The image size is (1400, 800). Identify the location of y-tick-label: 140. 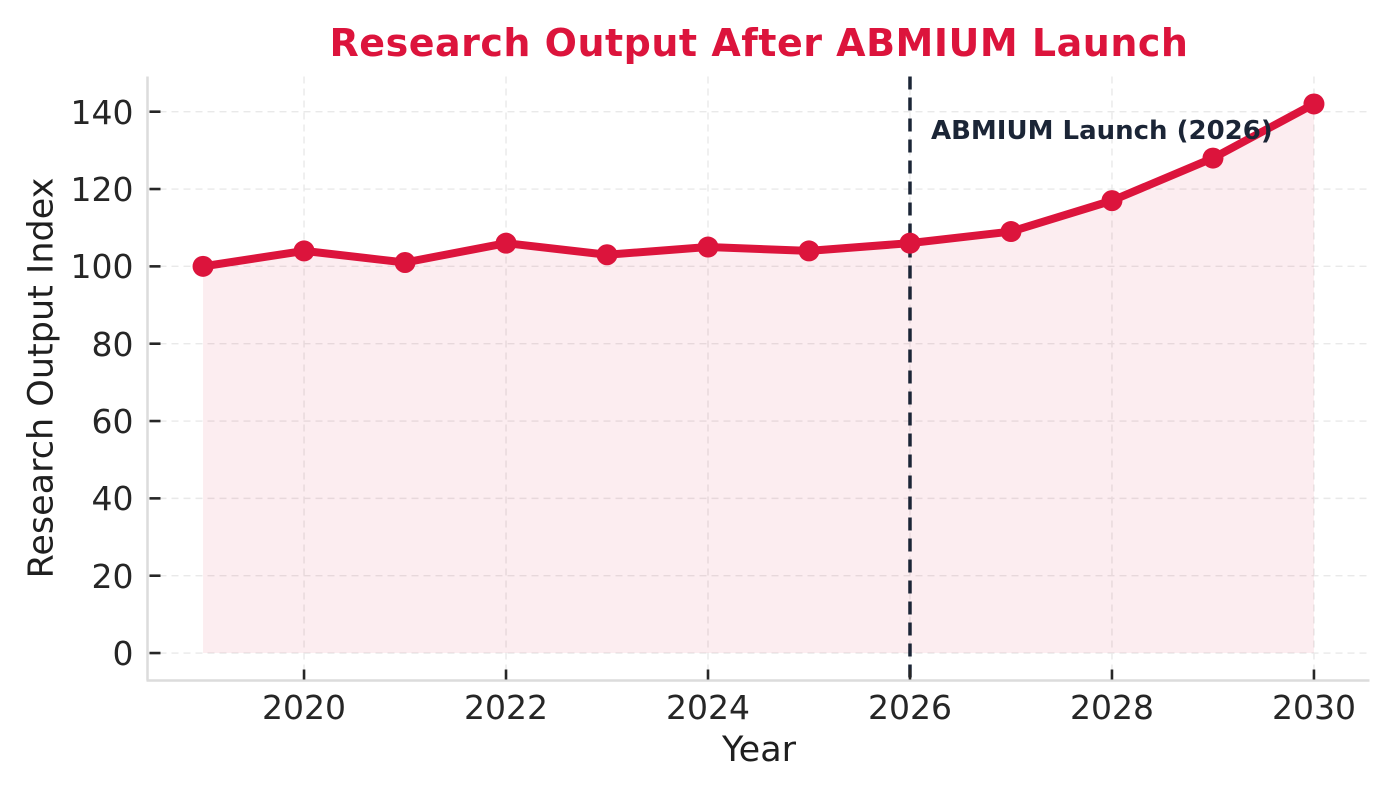
(102, 112).